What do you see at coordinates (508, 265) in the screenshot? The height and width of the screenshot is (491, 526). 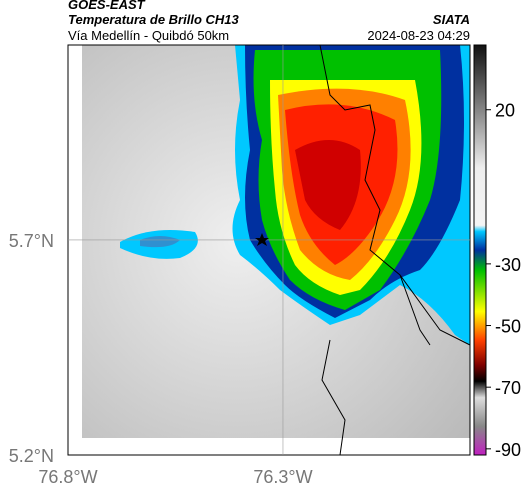 I see `colorbar-tick-label: -30` at bounding box center [508, 265].